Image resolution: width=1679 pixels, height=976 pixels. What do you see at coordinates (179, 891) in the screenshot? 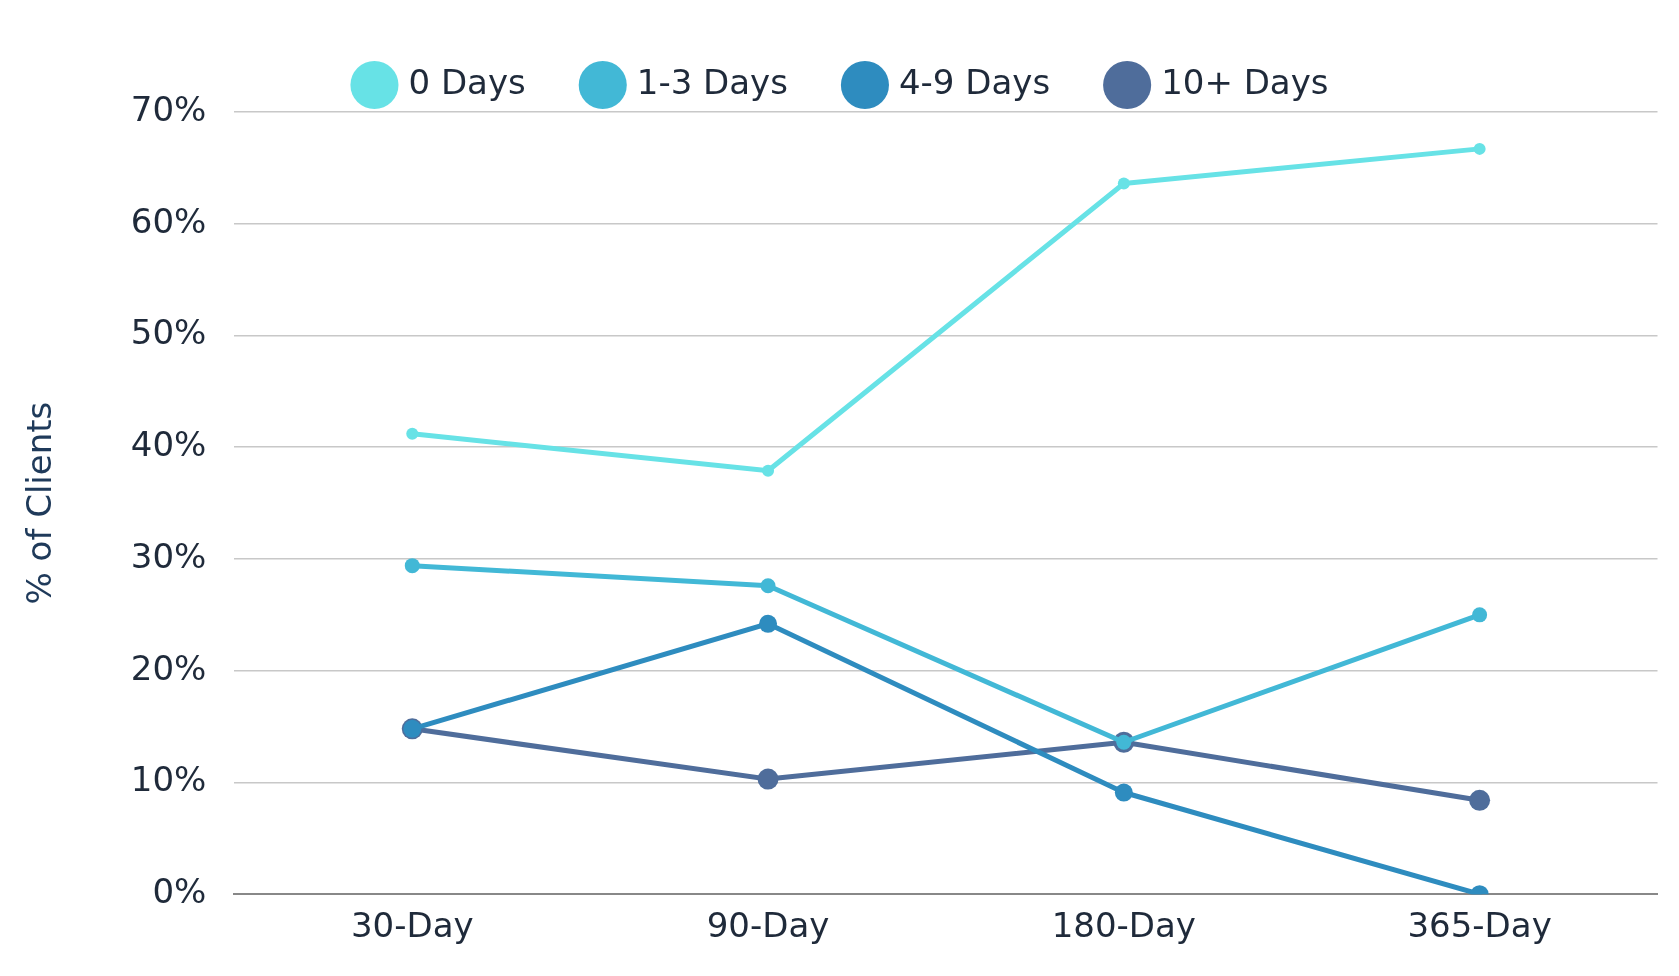
I see `y-tick-label: 0%` at bounding box center [179, 891].